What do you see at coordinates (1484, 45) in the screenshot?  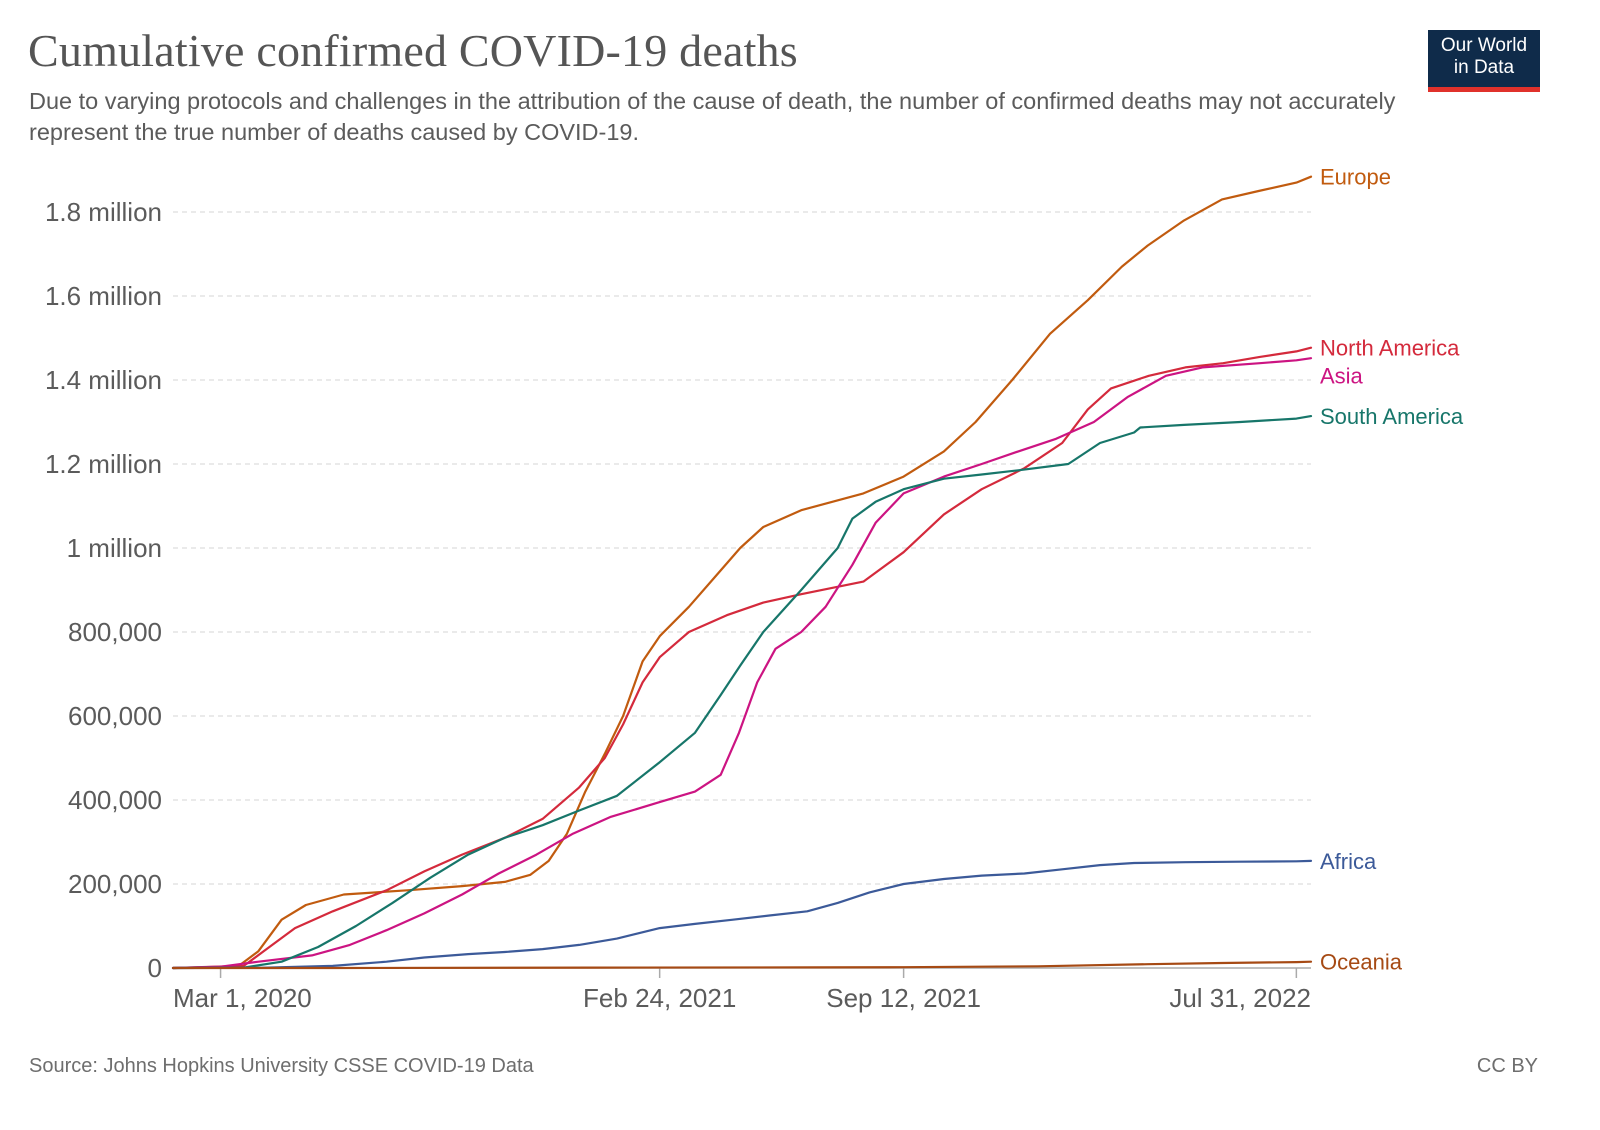 I see `logo-line-1: Our World` at bounding box center [1484, 45].